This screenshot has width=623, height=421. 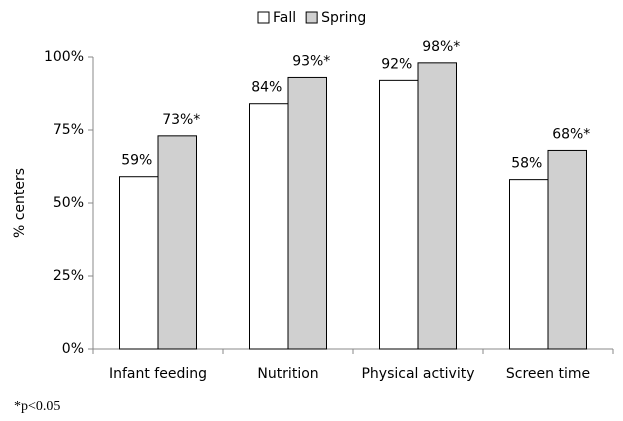 I want to click on x-tick-label: Infant feeding, so click(x=158, y=374).